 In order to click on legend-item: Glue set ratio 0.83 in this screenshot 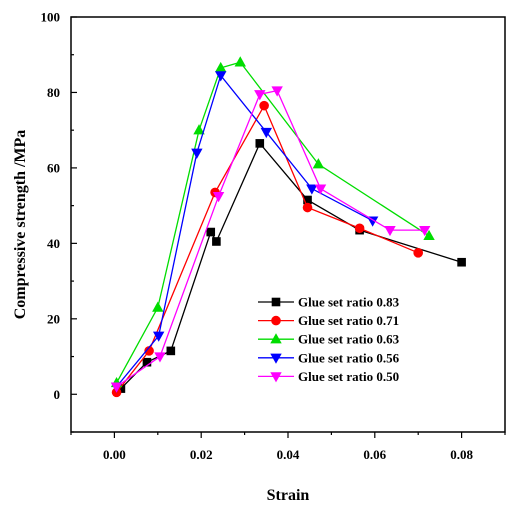, I will do `click(329, 302)`.